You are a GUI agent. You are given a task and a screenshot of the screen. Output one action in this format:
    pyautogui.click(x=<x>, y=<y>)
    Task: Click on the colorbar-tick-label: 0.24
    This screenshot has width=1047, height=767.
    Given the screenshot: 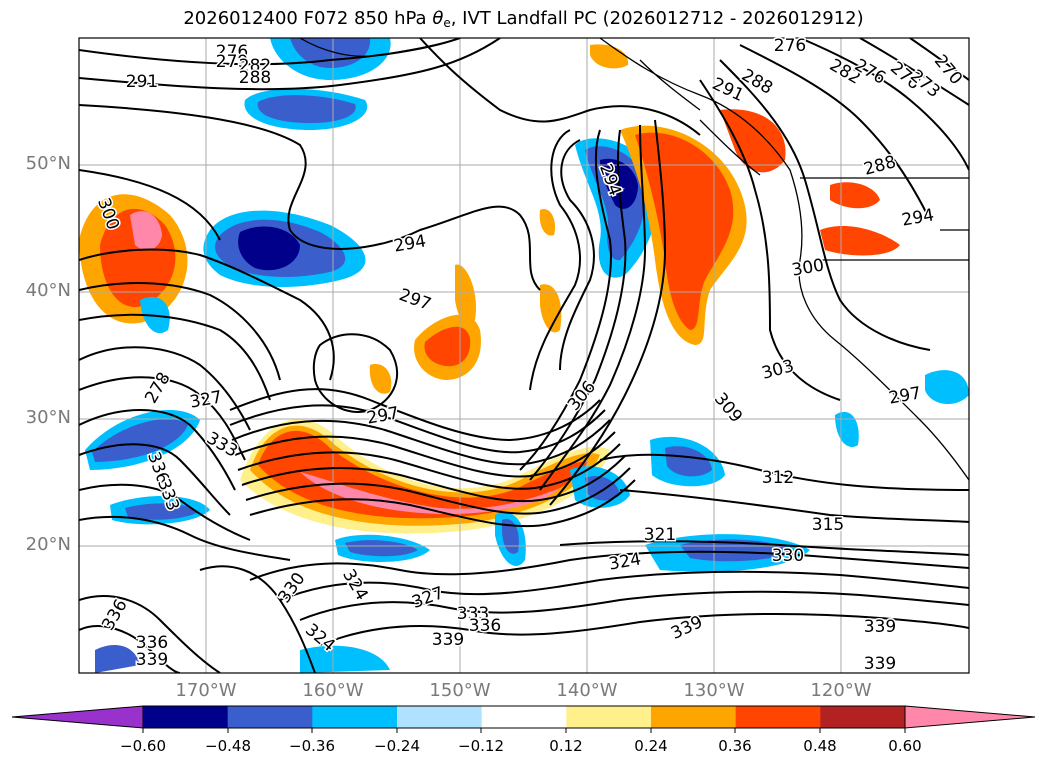 What is the action you would take?
    pyautogui.click(x=651, y=746)
    